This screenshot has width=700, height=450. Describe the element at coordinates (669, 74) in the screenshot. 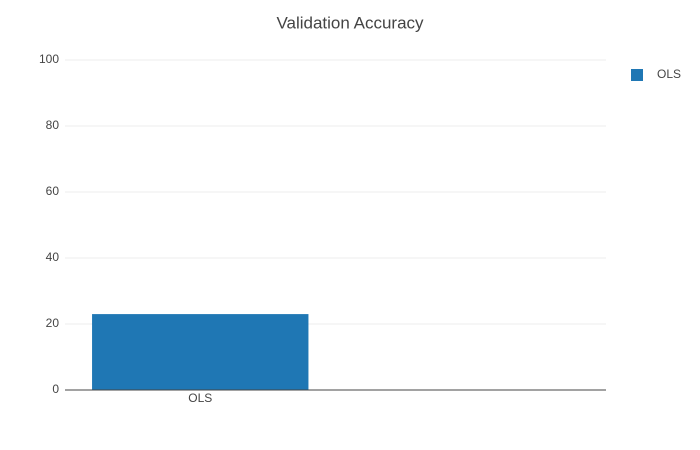

I see `legend-label: OLS` at that location.